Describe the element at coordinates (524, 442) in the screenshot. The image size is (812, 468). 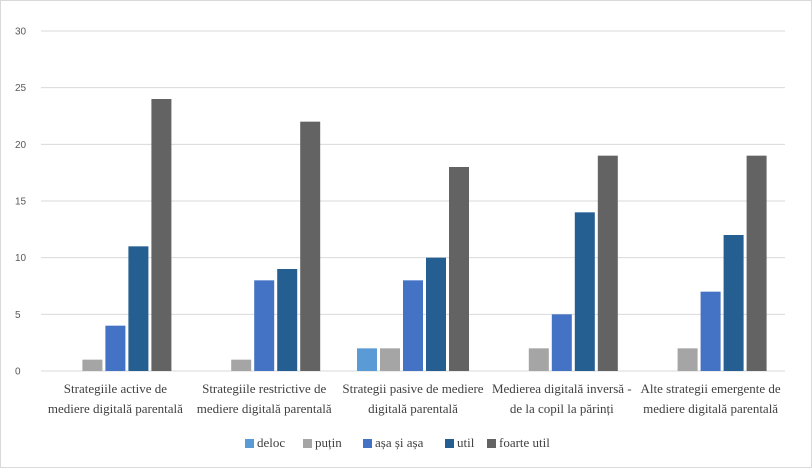
I see `legend-label: foarte util` at that location.